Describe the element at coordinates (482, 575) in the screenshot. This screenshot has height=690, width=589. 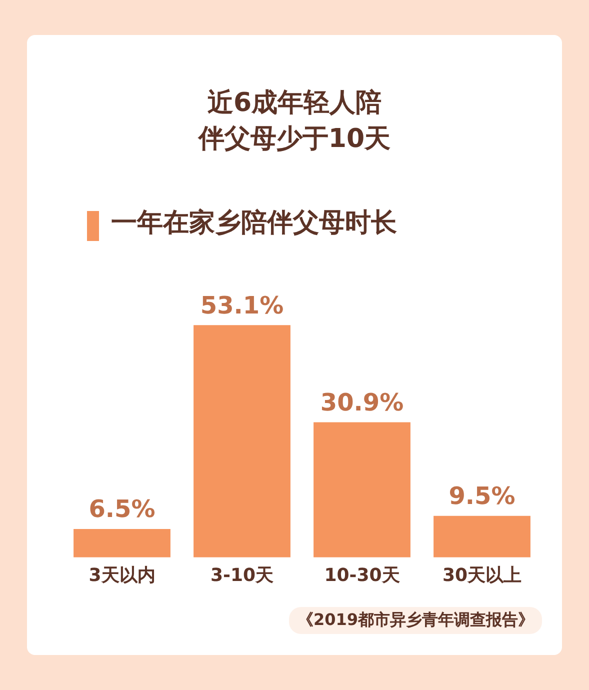
I see `x-tick-label: 30天以上` at that location.